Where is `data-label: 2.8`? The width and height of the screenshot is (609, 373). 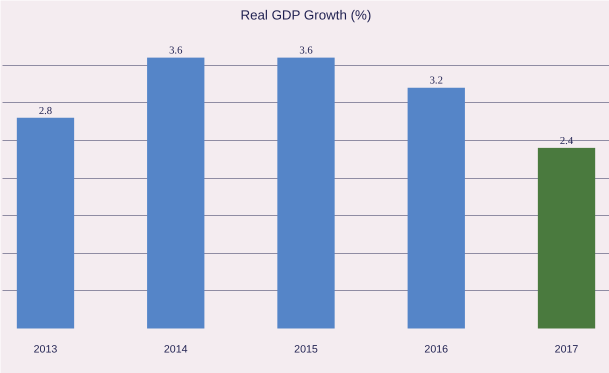
data-label: 2.8 is located at coordinates (45, 111).